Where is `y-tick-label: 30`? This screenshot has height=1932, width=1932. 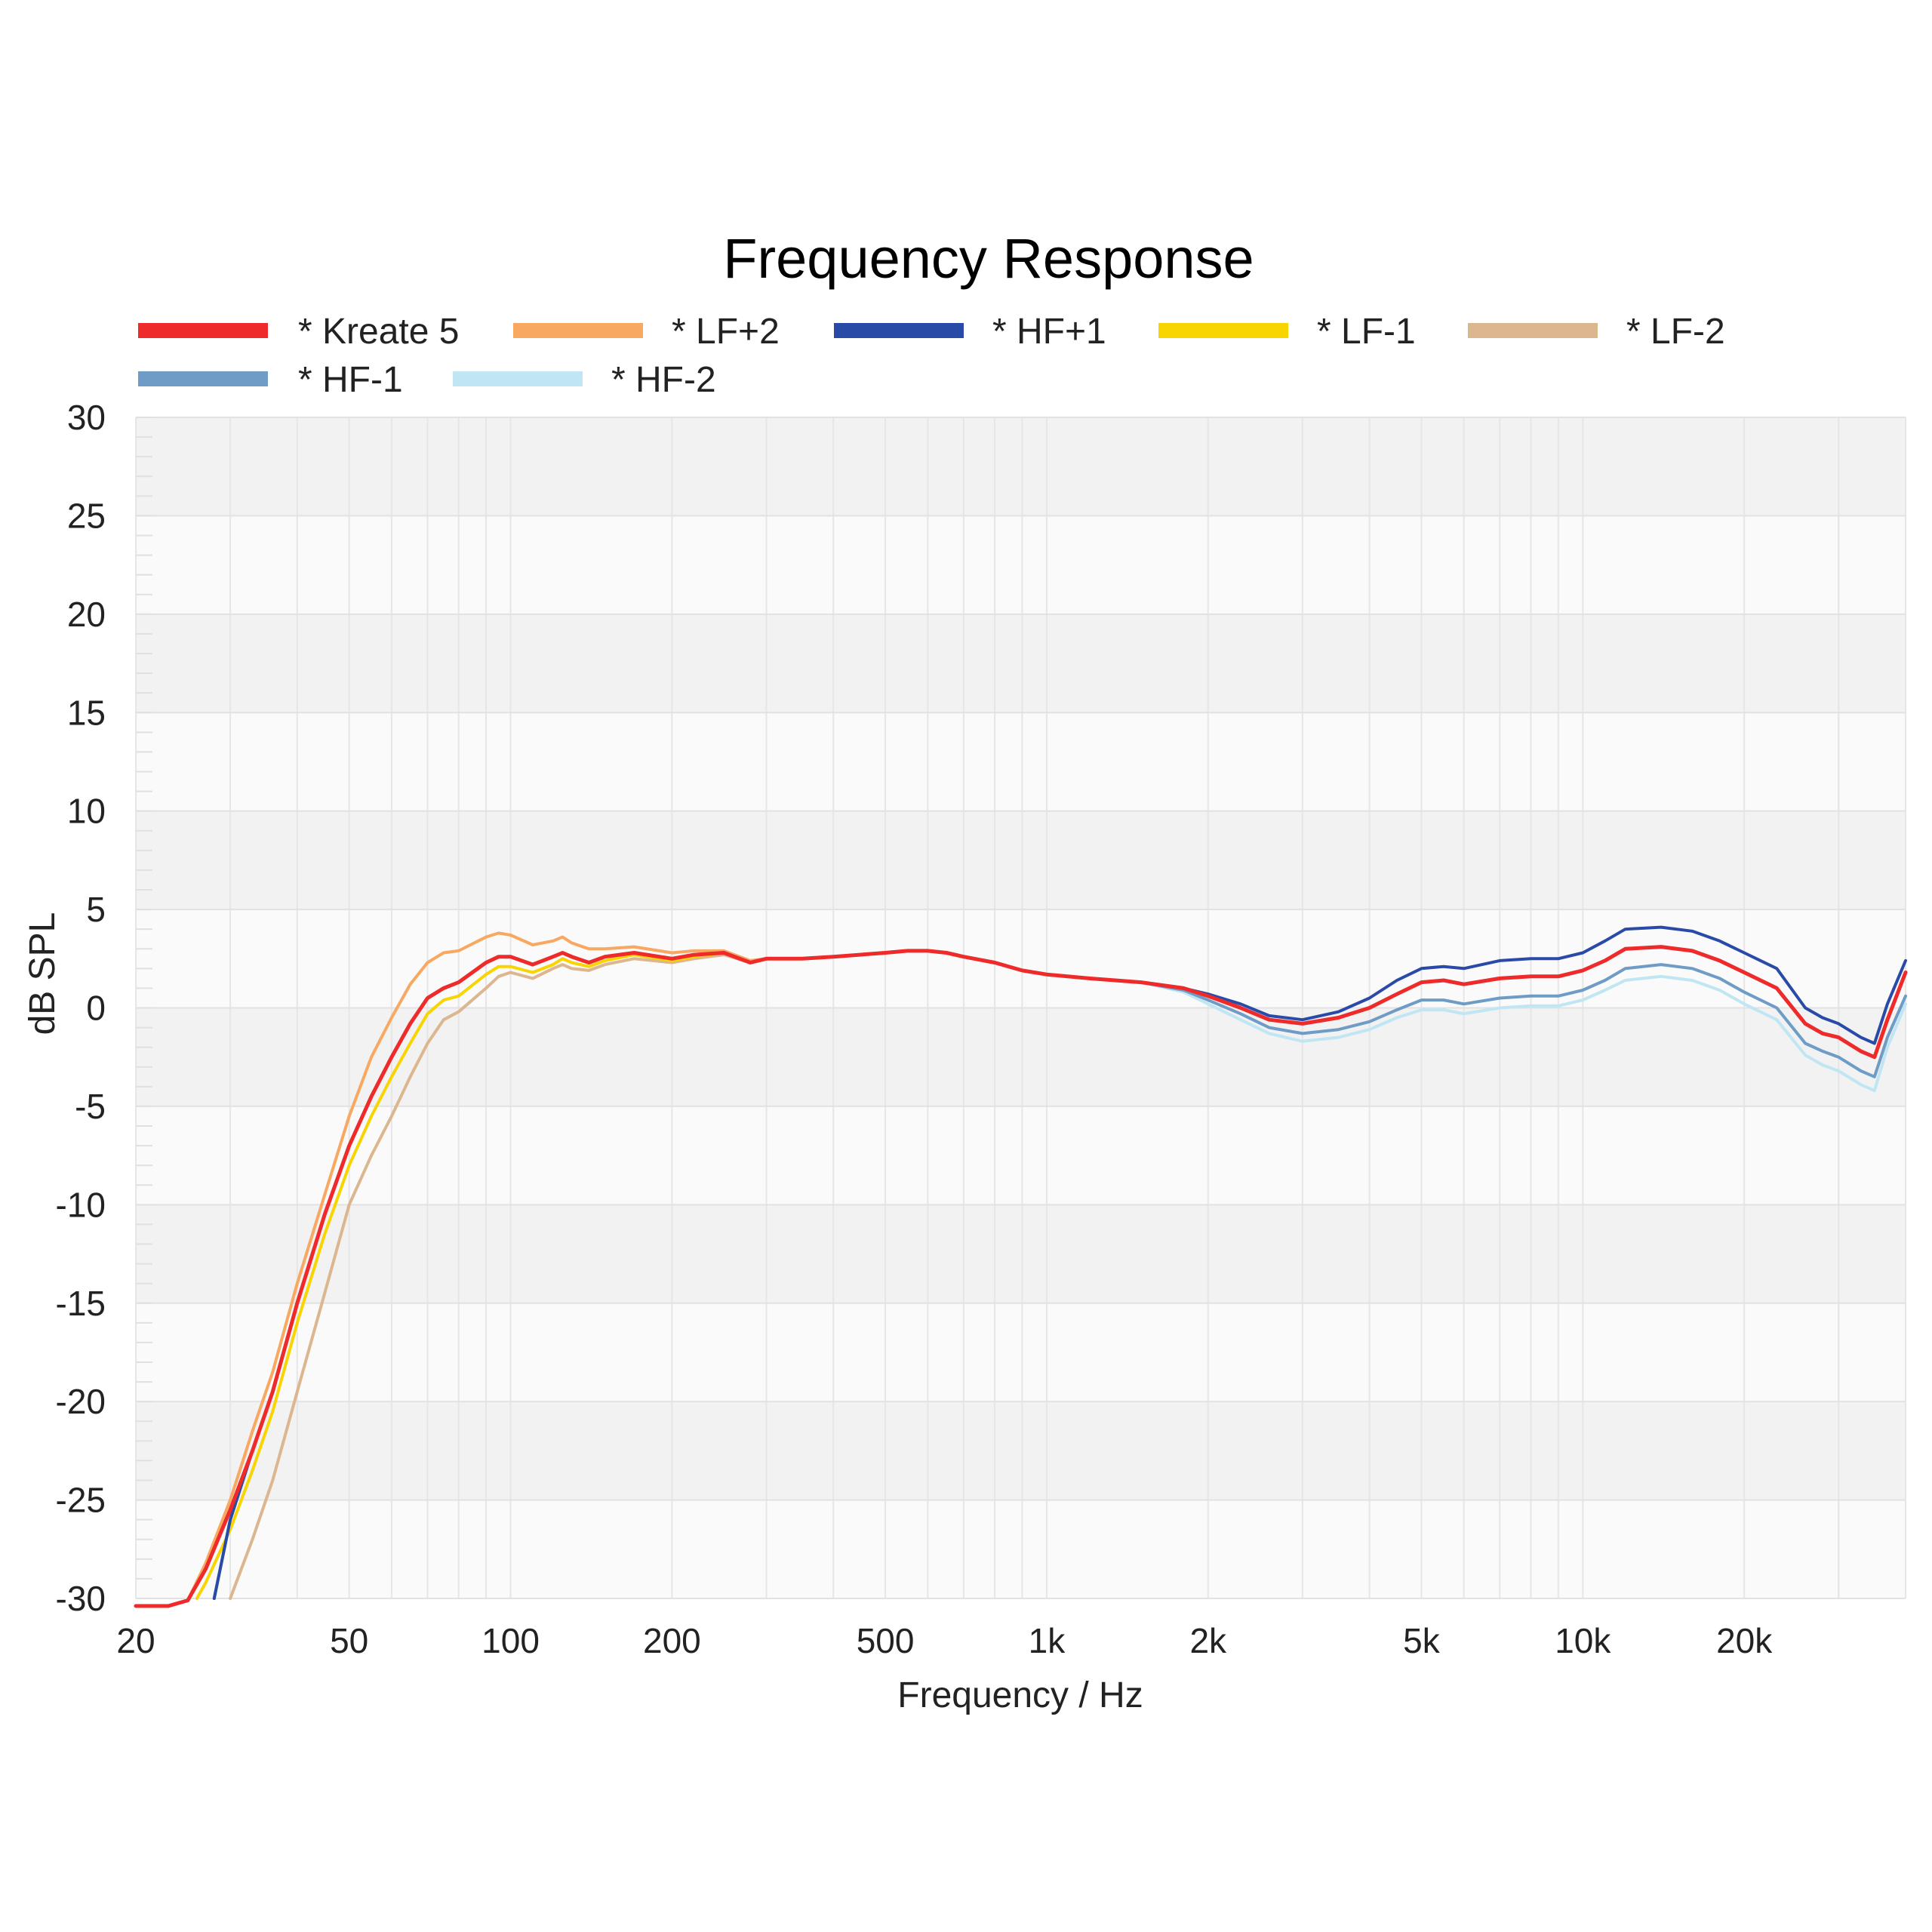 y-tick-label: 30 is located at coordinates (86, 417).